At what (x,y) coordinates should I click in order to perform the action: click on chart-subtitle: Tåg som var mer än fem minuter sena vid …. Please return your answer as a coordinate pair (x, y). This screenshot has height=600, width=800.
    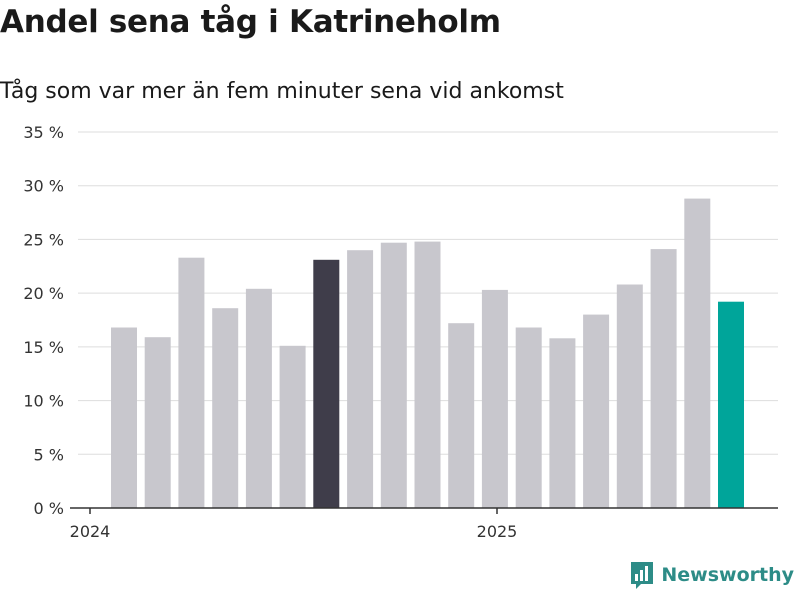
    Looking at the image, I should click on (282, 91).